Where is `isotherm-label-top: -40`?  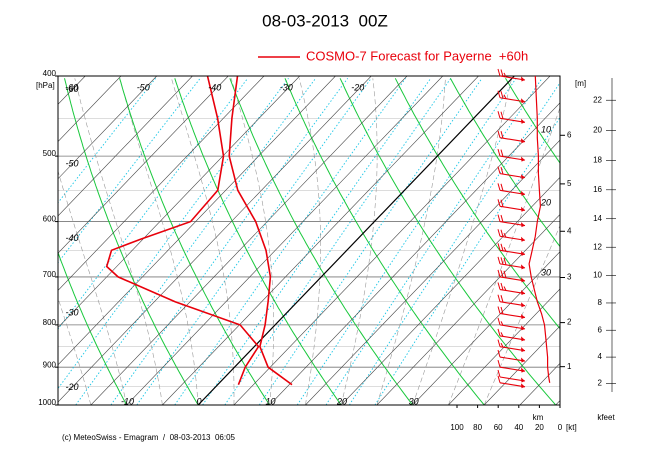
isotherm-label-top: -40 is located at coordinates (214, 87).